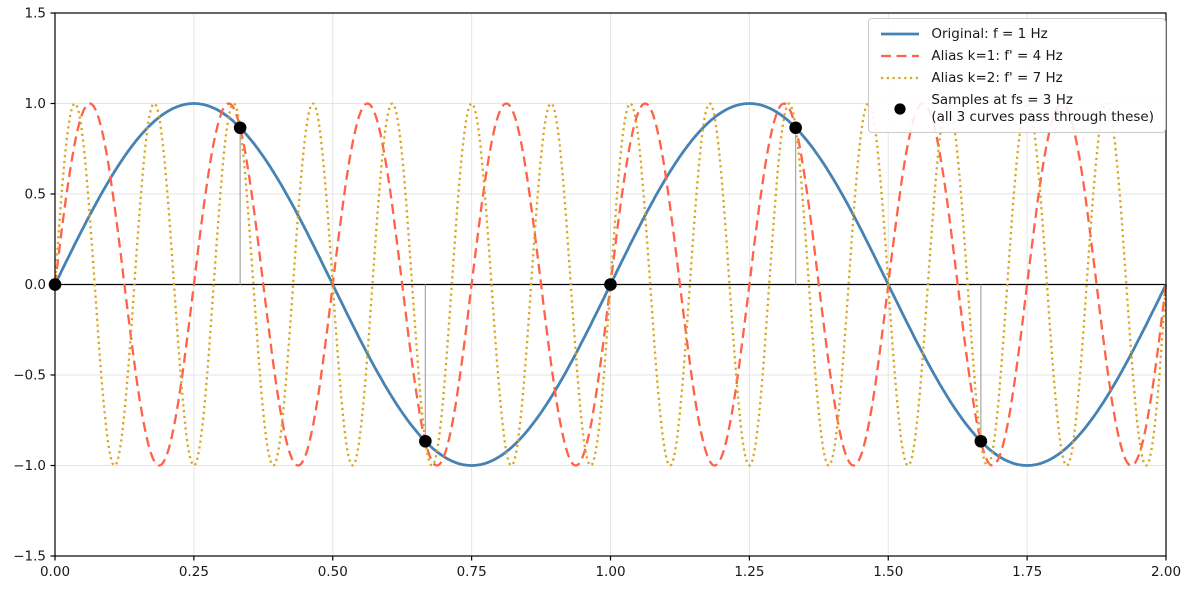 This screenshot has height=589, width=1189. What do you see at coordinates (29, 466) in the screenshot?
I see `y-tick-label: −1.0` at bounding box center [29, 466].